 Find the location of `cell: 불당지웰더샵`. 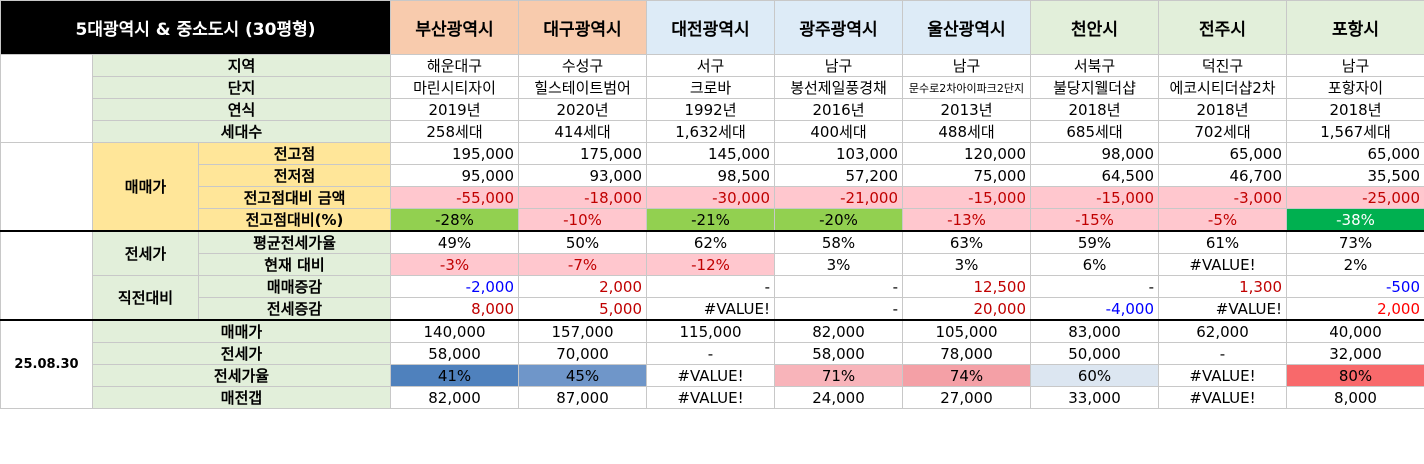

cell: 불당지웰더샵 is located at coordinates (1095, 87).